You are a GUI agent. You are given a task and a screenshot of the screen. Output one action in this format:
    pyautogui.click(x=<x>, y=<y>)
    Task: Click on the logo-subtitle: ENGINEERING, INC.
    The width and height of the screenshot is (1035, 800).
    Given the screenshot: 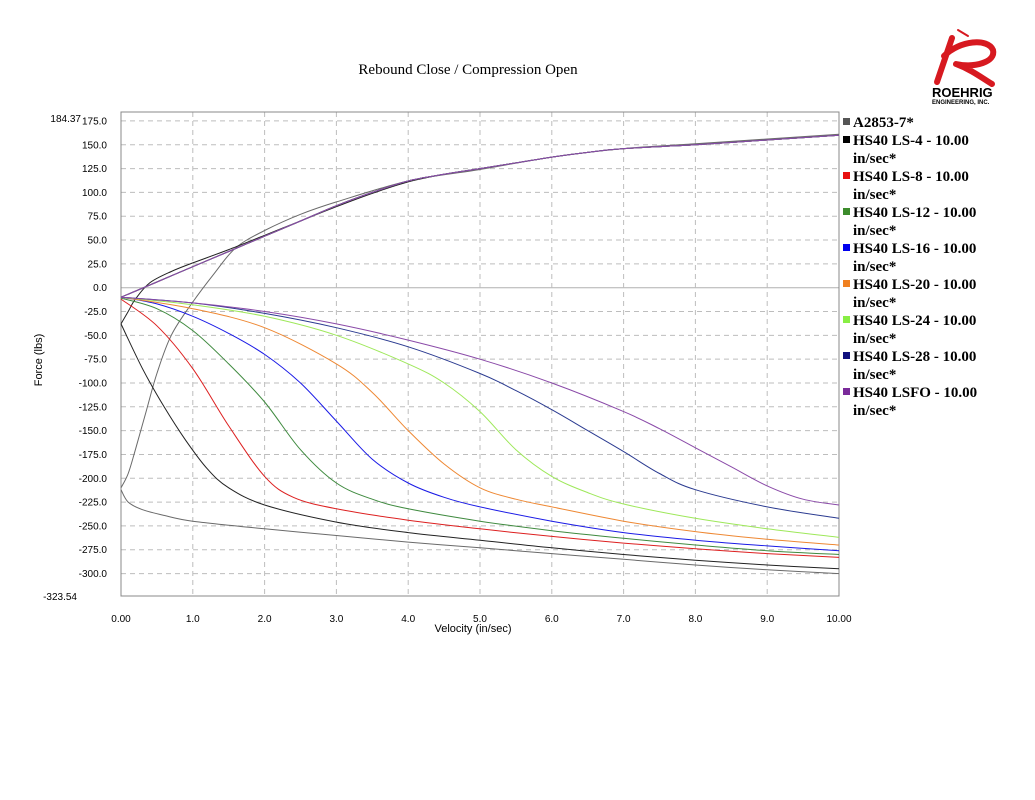 What is the action you would take?
    pyautogui.click(x=961, y=103)
    